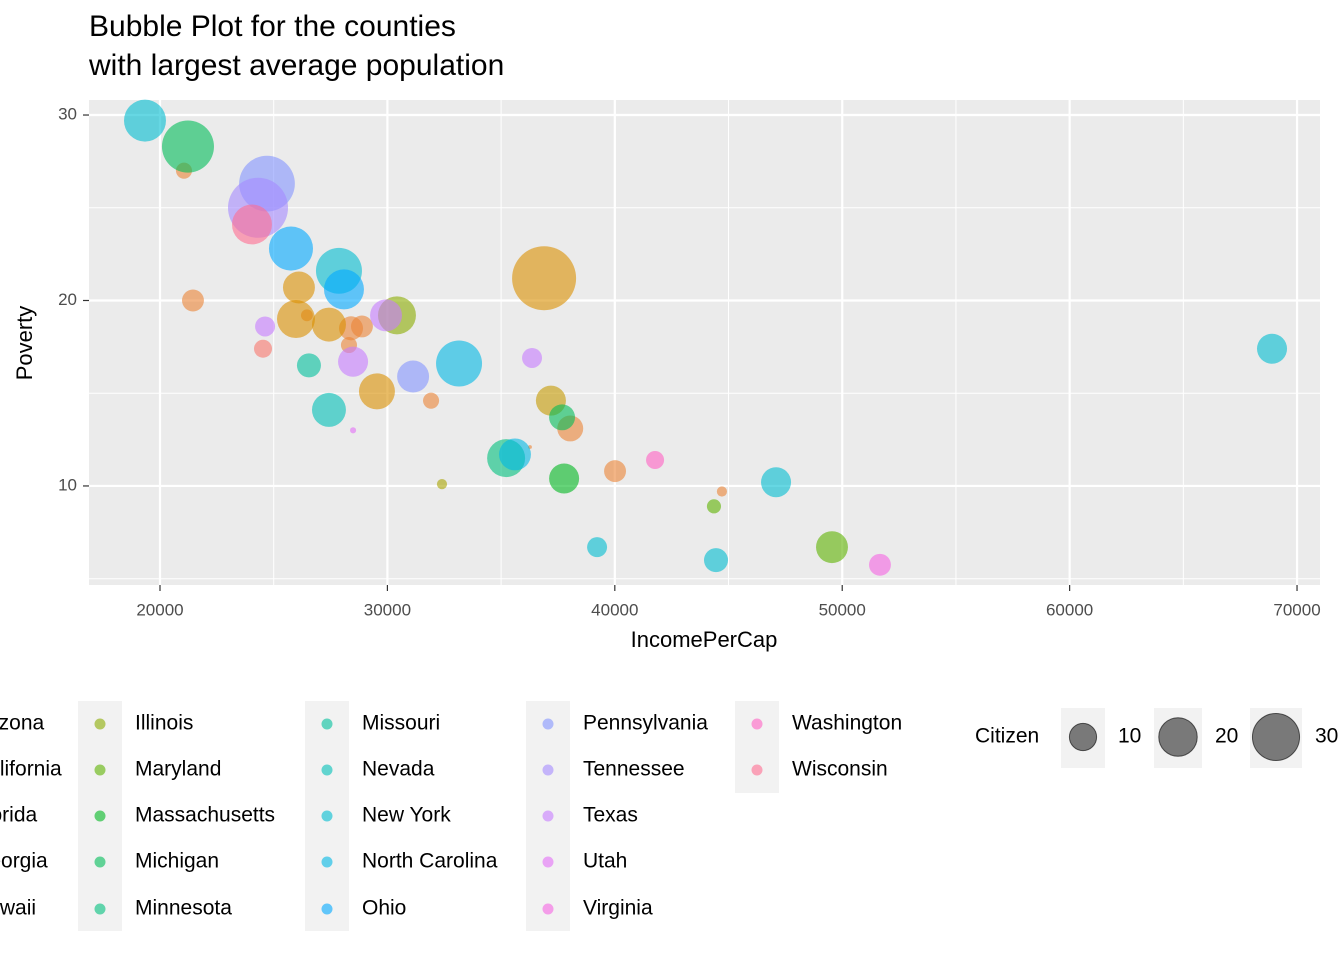 The width and height of the screenshot is (1344, 960). I want to click on legend-label: North Carolina, so click(430, 861).